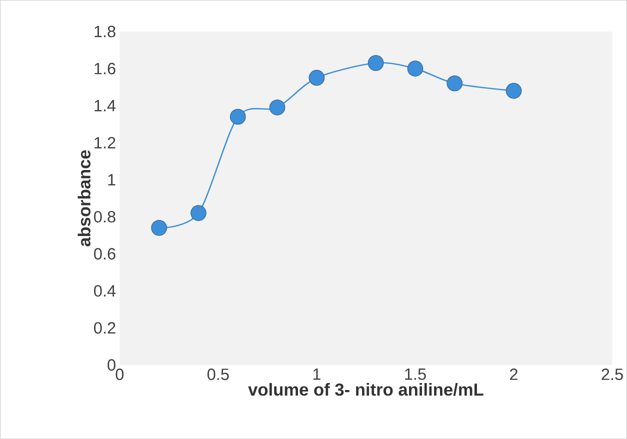 The width and height of the screenshot is (627, 439). I want to click on x-tick-label: 2.5, so click(612, 374).